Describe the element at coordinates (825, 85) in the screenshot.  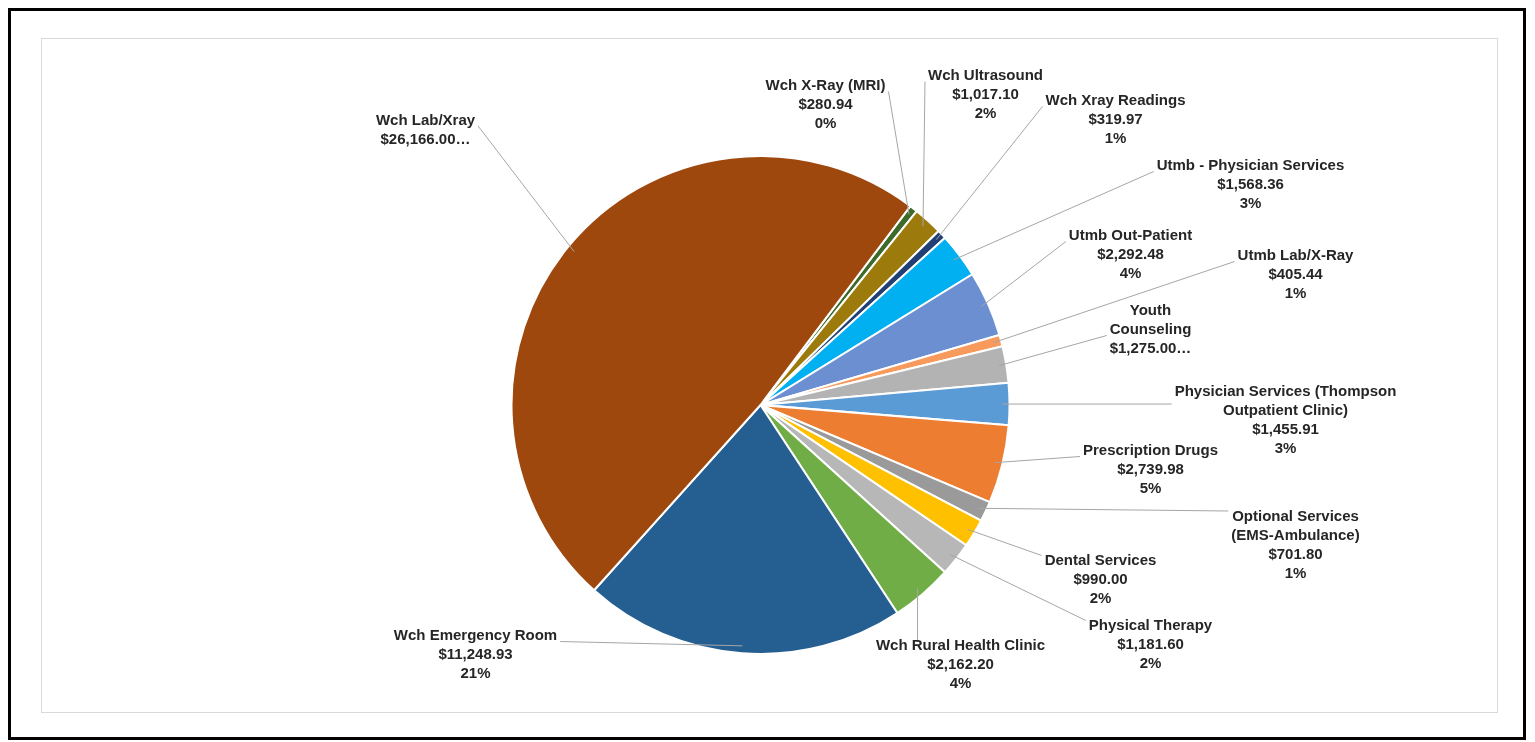
I see `slice-label: Wch X-Ray (MRI)` at that location.